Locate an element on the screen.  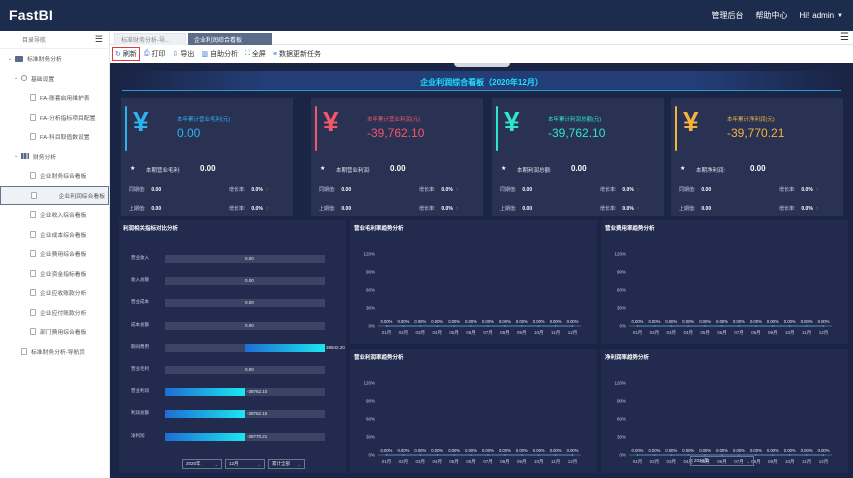
tree-item: 企业应收账款分析 is located at coordinates (54, 293).